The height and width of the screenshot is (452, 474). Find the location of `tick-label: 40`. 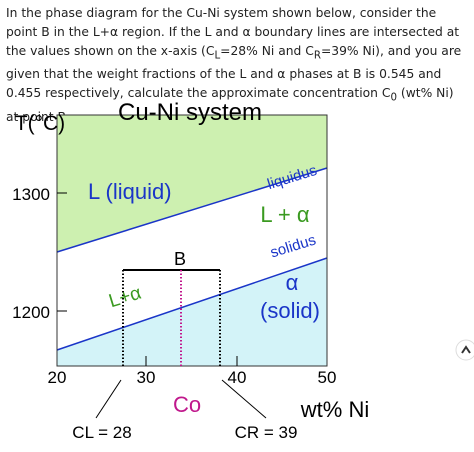

tick-label: 40 is located at coordinates (237, 377).